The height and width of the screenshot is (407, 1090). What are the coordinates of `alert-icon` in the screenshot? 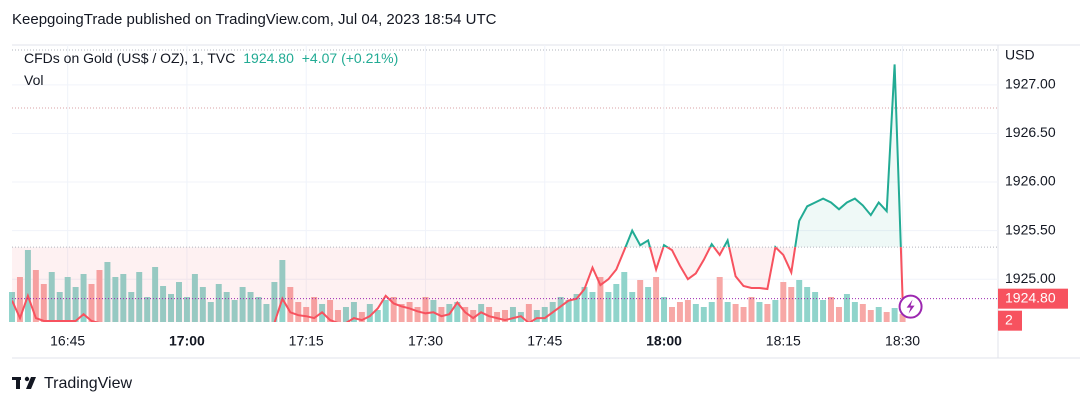 It's located at (910, 306).